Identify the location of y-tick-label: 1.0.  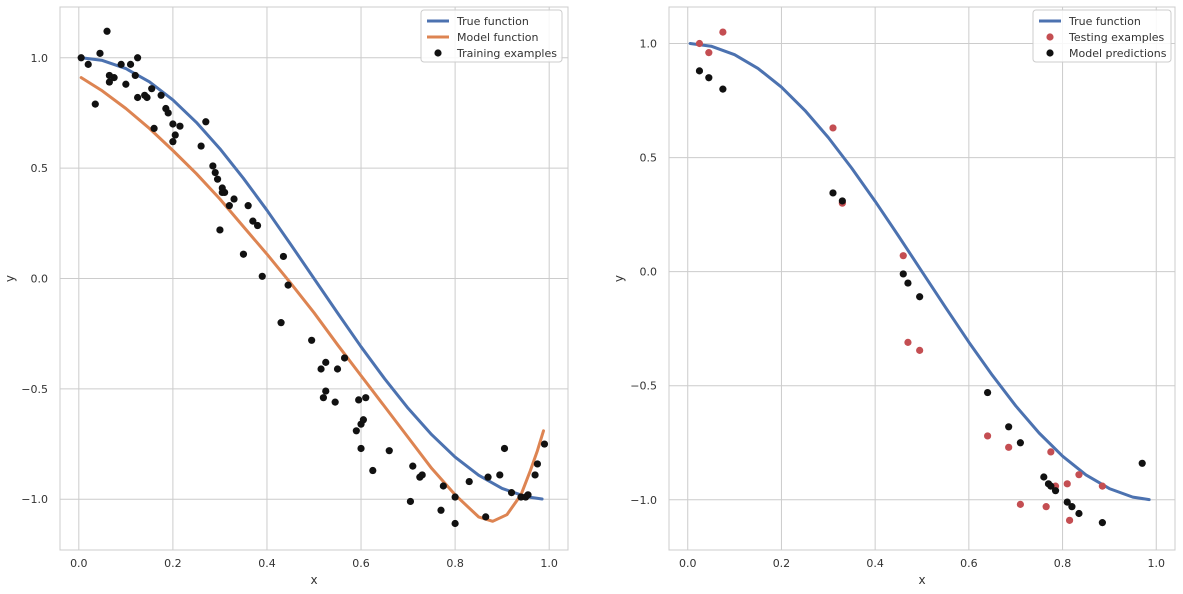
(40, 58).